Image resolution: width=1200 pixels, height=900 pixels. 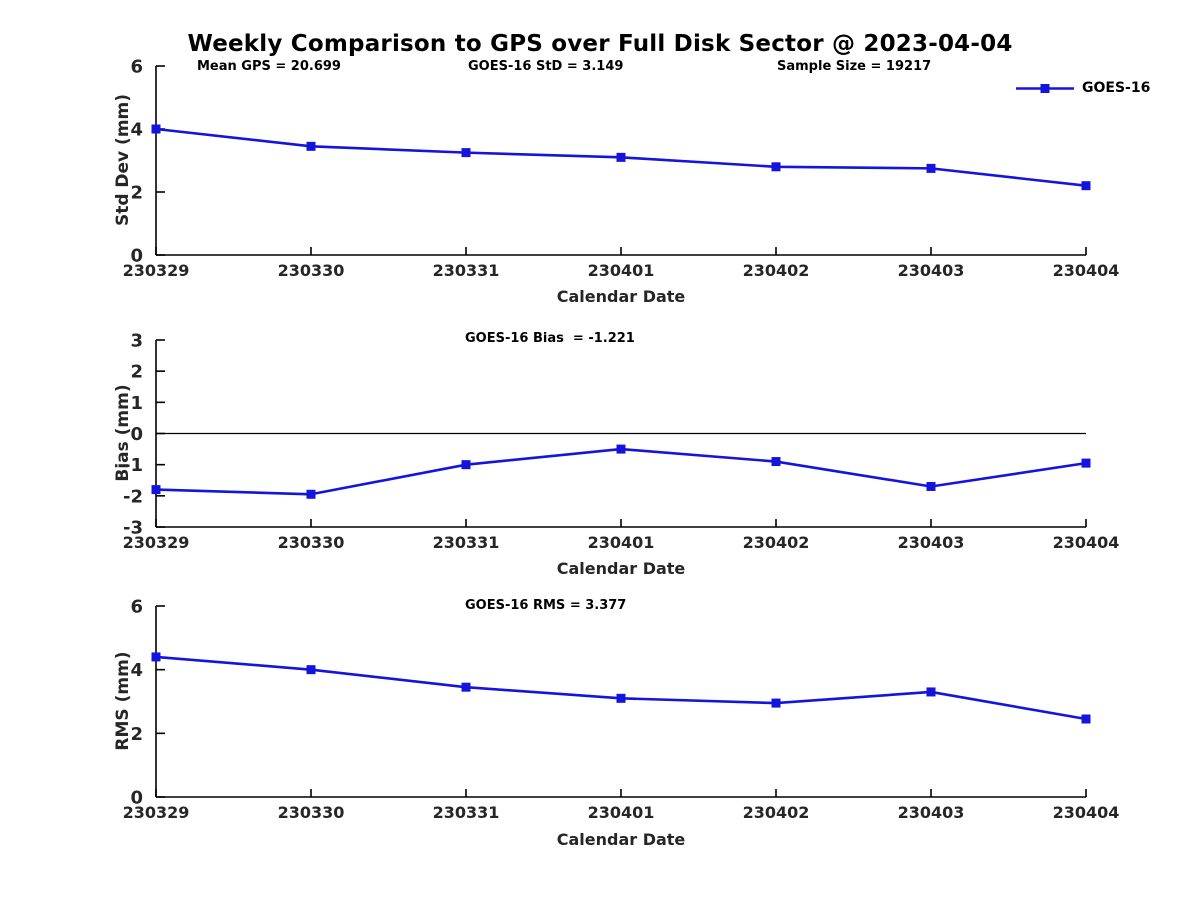 What do you see at coordinates (1045, 88) in the screenshot?
I see `legend-line-icon` at bounding box center [1045, 88].